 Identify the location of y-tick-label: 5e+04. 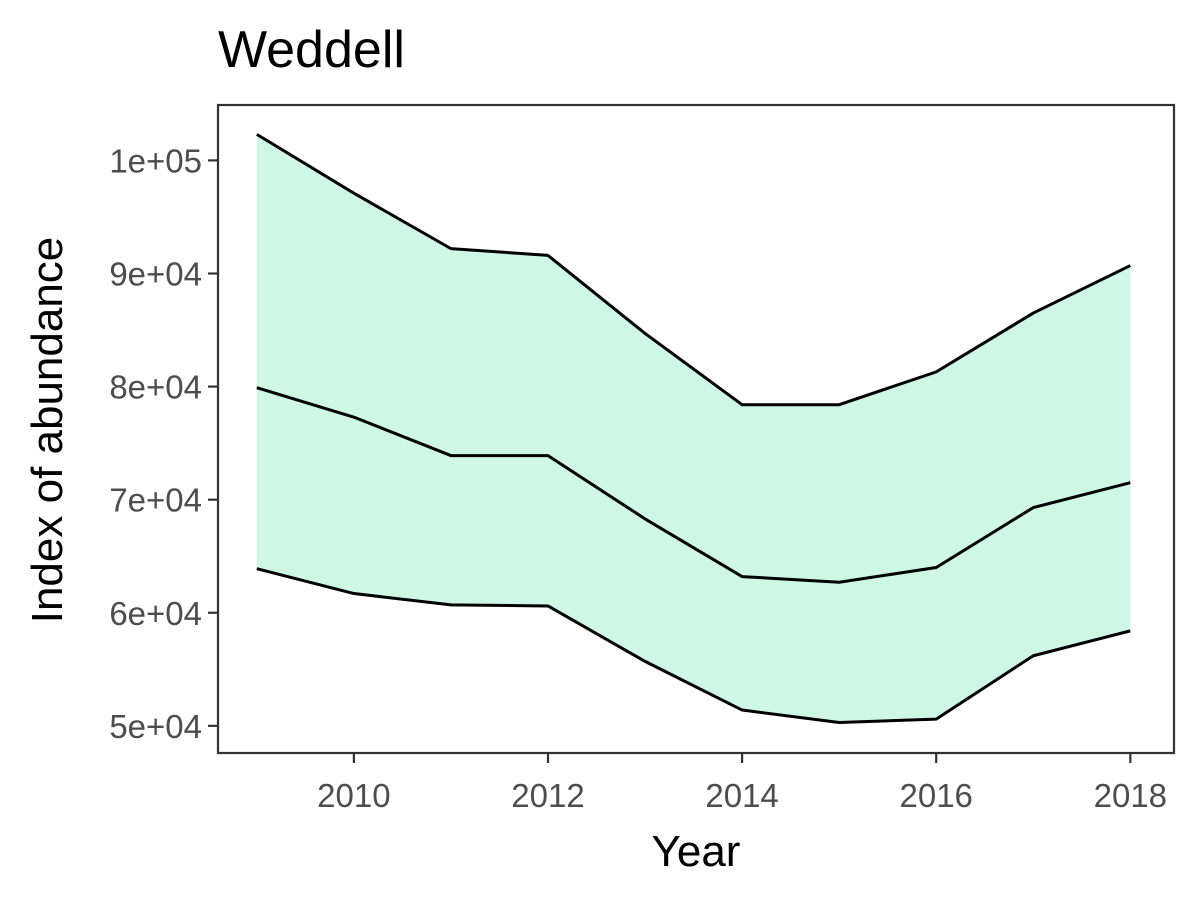
(155, 726).